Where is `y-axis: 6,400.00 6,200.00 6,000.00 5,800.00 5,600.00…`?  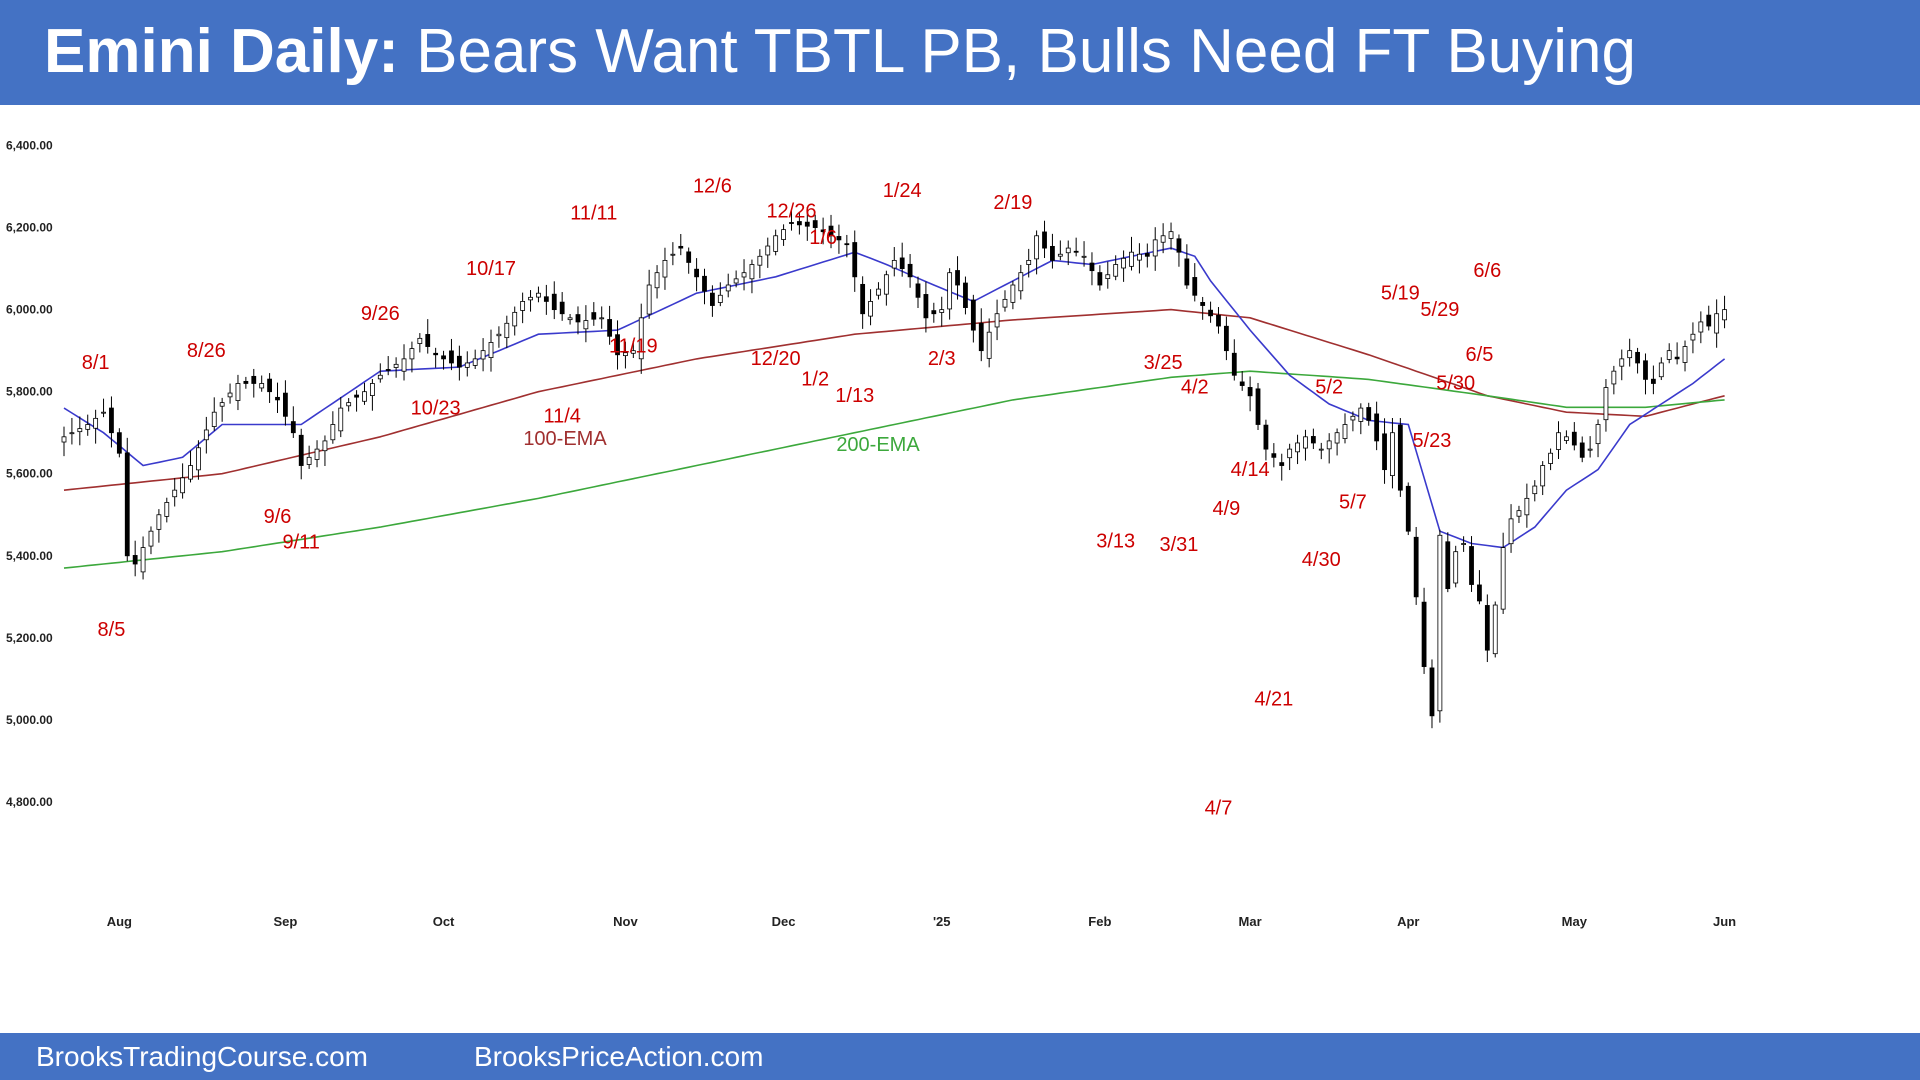
y-axis: 6,400.00 6,200.00 6,000.00 5,800.00 5,600.00… is located at coordinates (29, 474).